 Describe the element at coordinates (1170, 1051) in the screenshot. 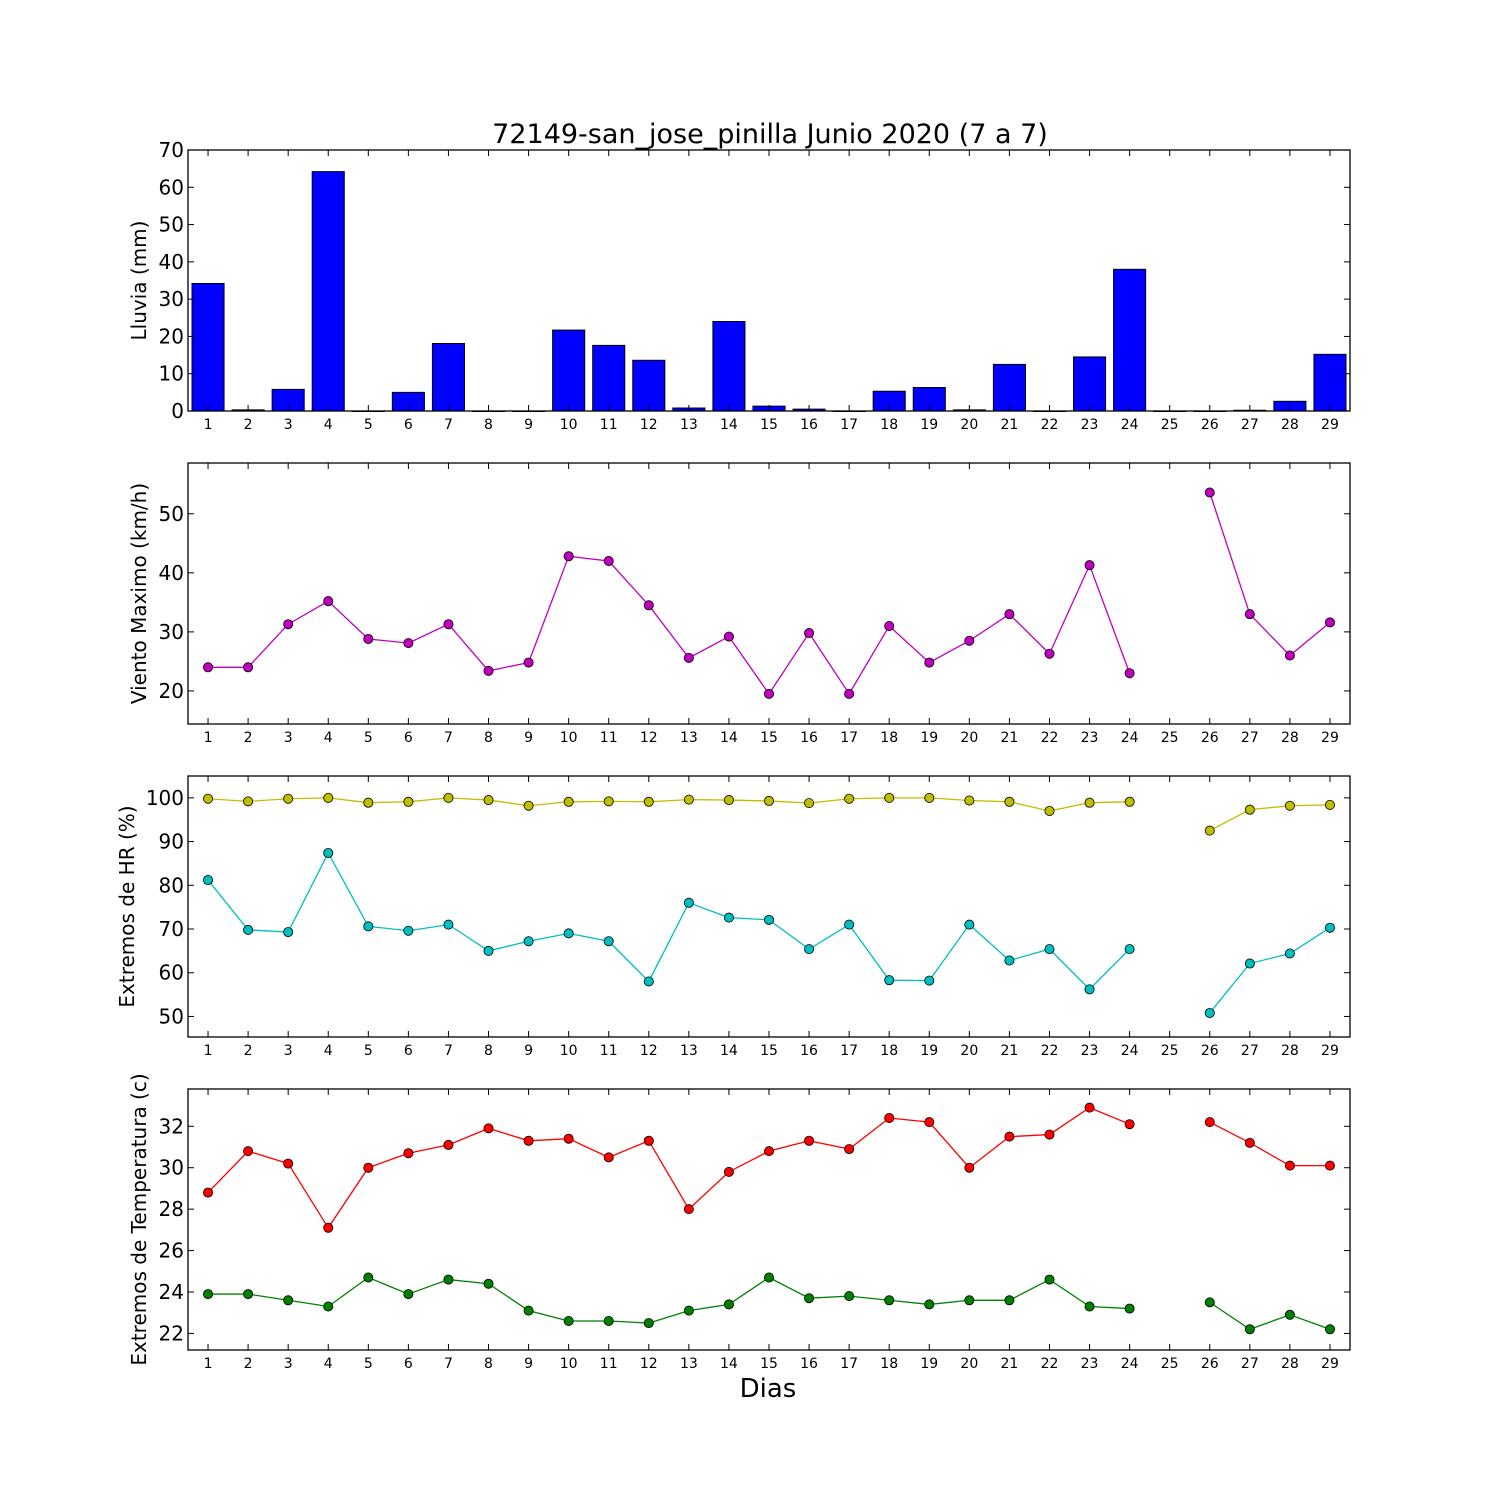

I see `humidity-xtick-label: 25` at that location.